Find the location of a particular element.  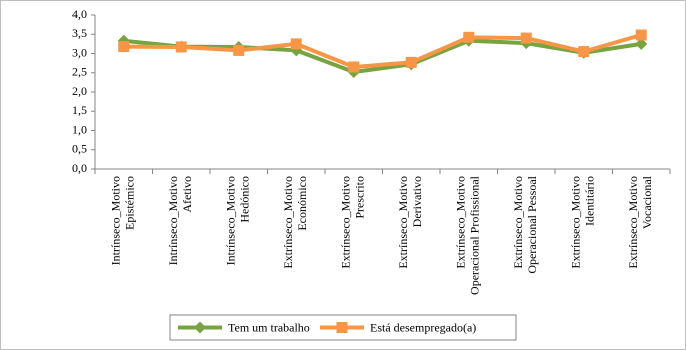

y-tick-label: 2,0 is located at coordinates (79, 91).